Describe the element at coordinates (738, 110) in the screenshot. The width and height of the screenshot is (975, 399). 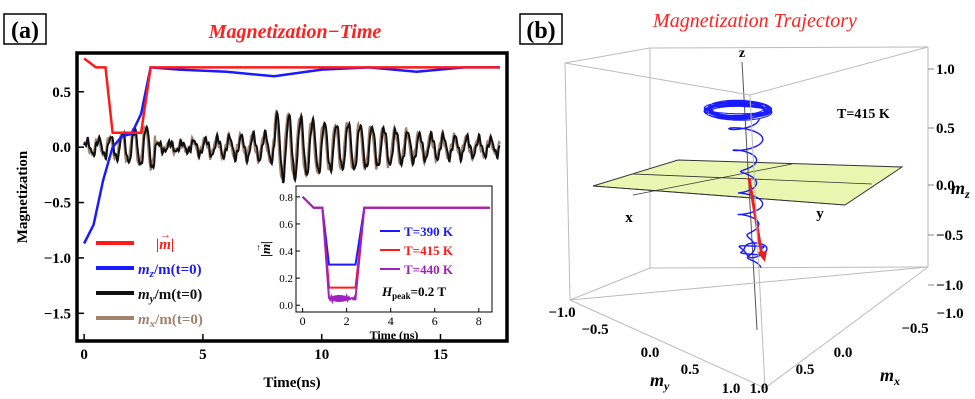
I see `trajectory-top-loops` at that location.